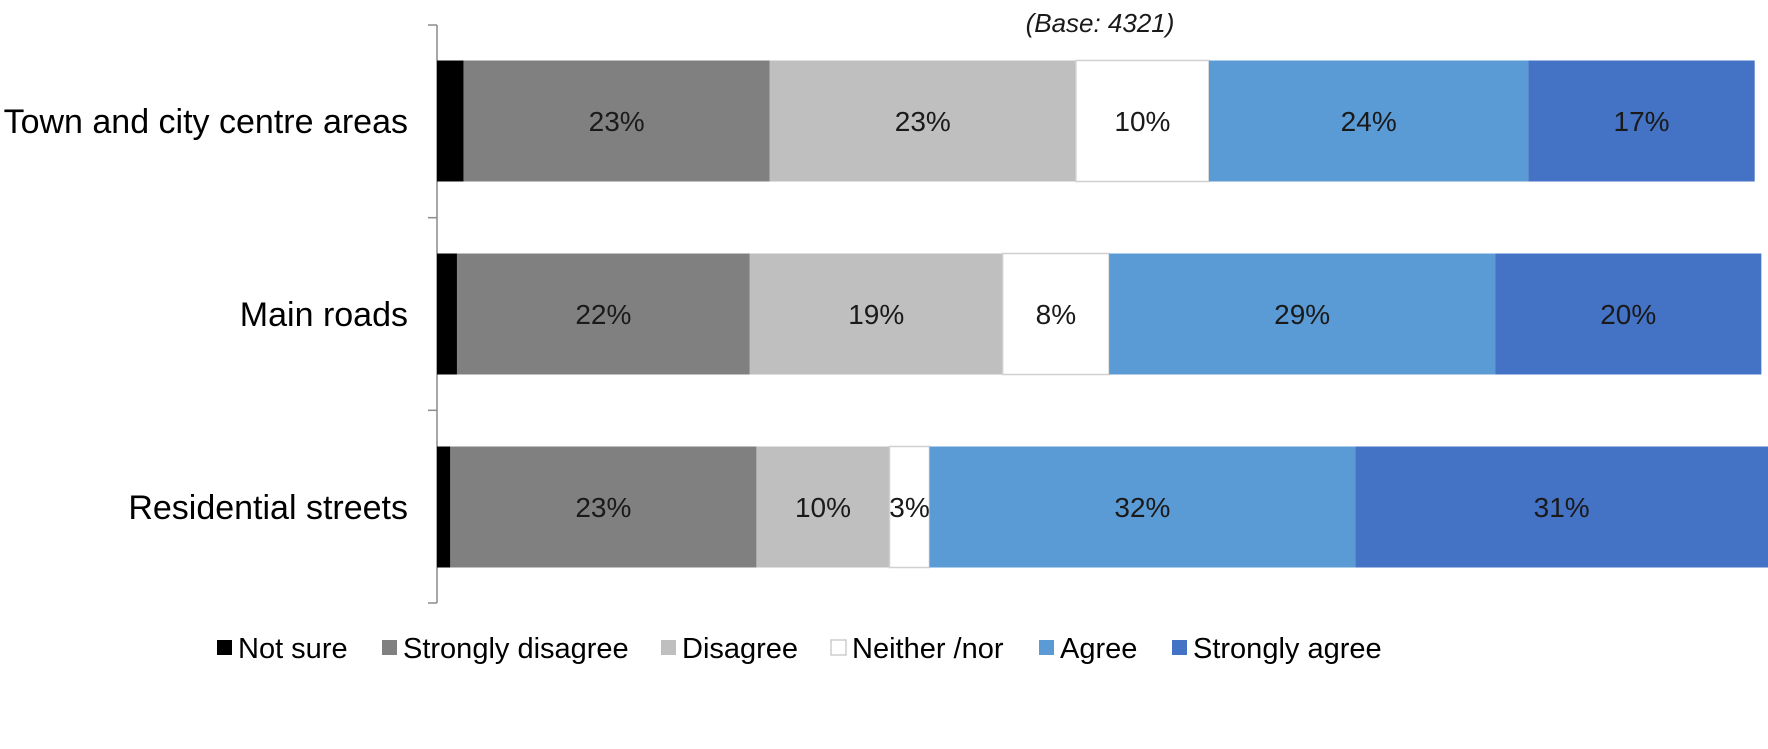 This screenshot has width=1768, height=749. Describe the element at coordinates (740, 649) in the screenshot. I see `legend-label-disagree: Disagree` at that location.